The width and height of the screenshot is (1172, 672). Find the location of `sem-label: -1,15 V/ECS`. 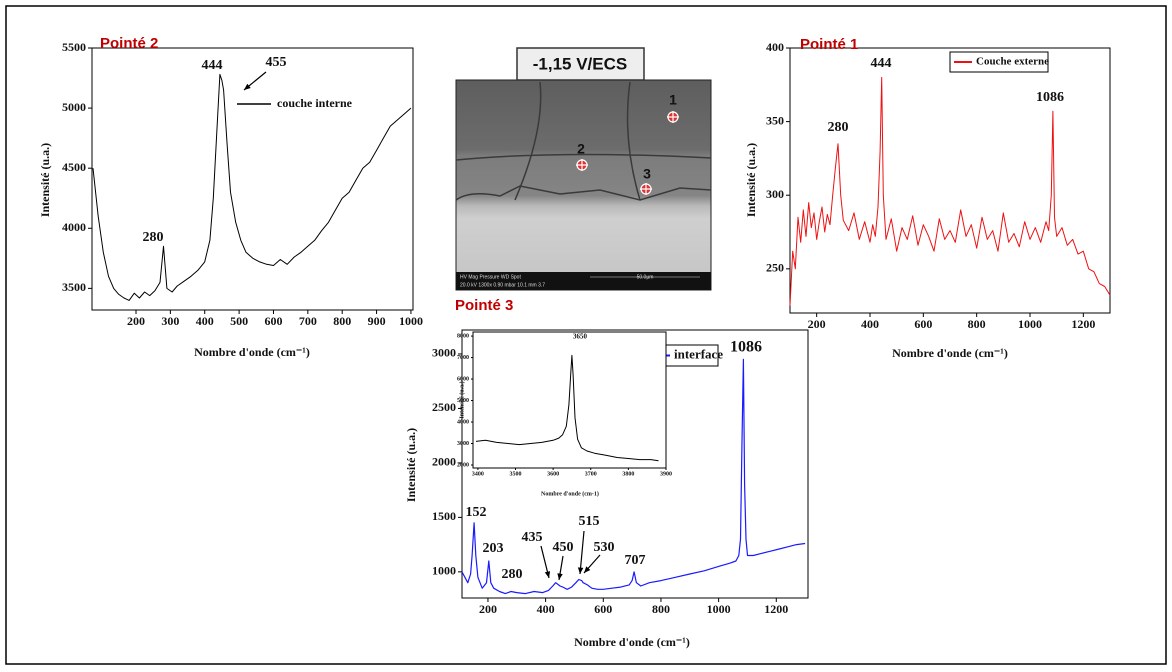

sem-label: -1,15 V/ECS is located at coordinates (580, 63).